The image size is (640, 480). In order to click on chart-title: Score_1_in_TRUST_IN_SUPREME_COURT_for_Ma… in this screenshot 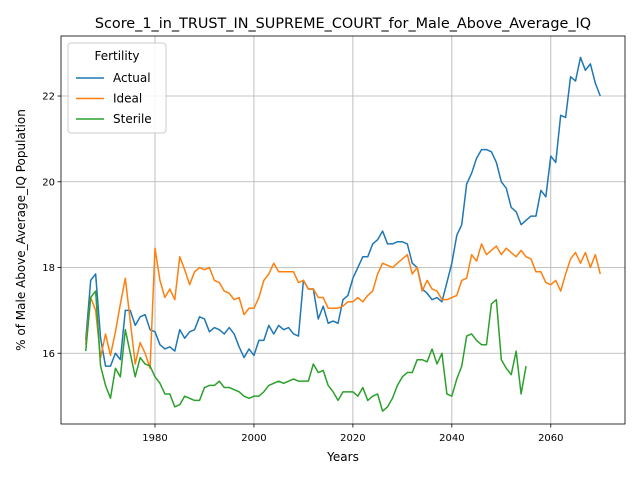, I will do `click(343, 24)`.